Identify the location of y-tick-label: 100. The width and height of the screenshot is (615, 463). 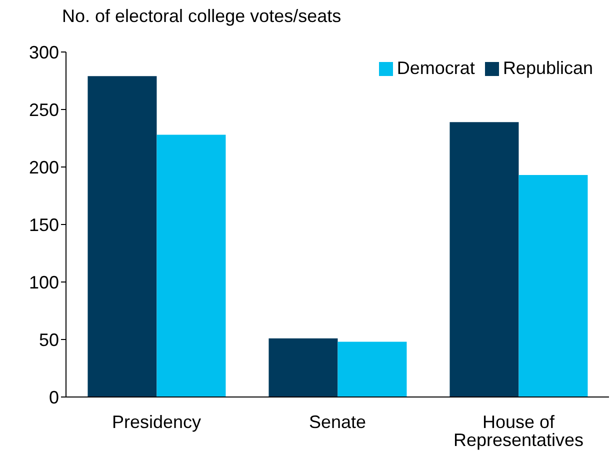
(43, 282).